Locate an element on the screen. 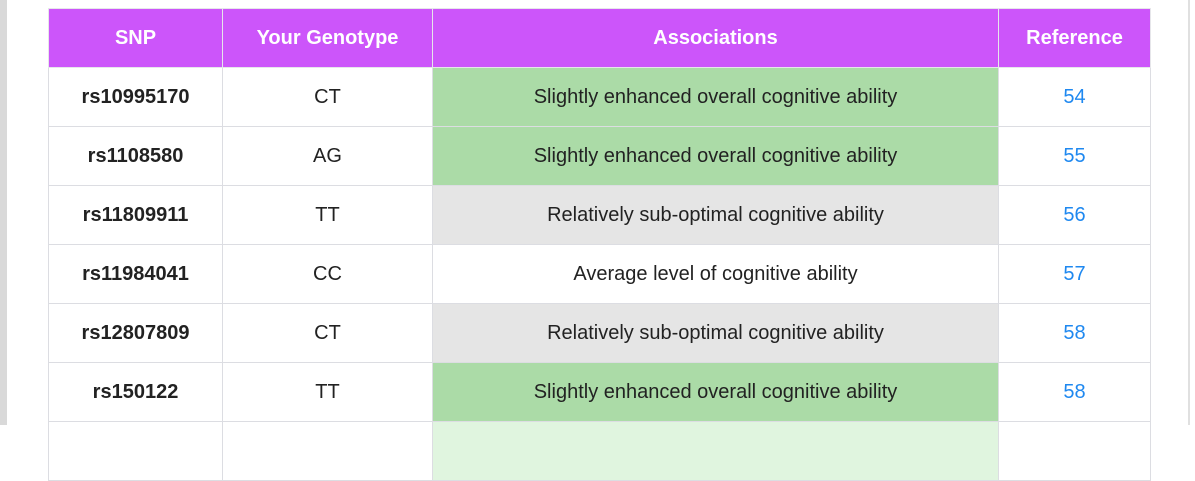 The image size is (1195, 481). table-header: SNP Your Genotype Associations Reference is located at coordinates (599, 38).